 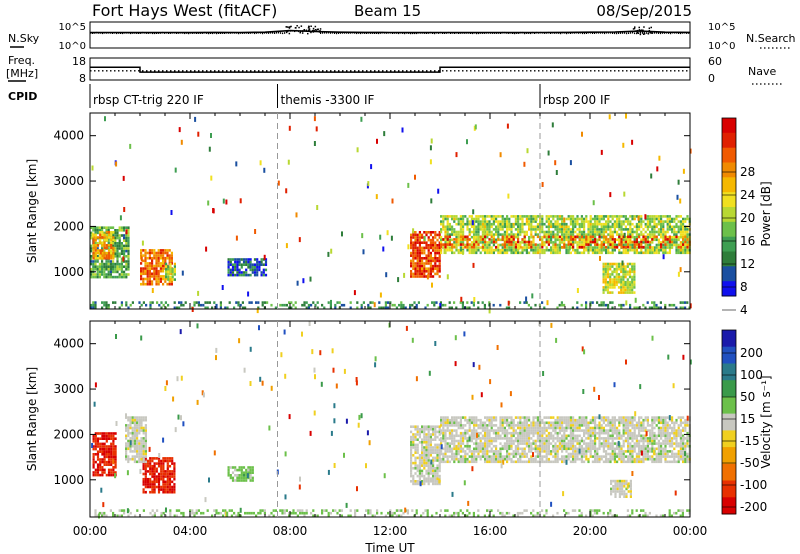 I want to click on range-tick-label: 3000, so click(x=68, y=181).